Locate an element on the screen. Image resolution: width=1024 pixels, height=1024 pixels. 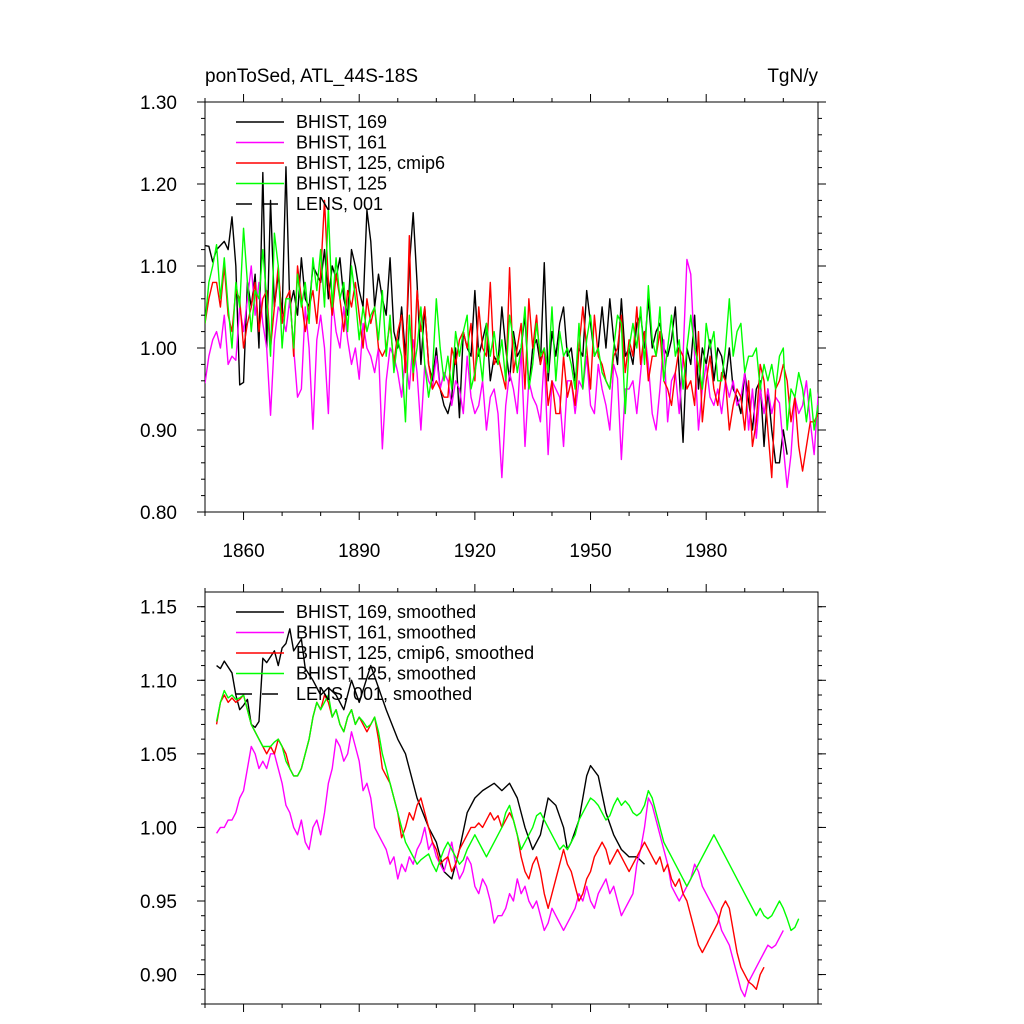
legend-label-1: BHIST, 161 is located at coordinates (341, 143).